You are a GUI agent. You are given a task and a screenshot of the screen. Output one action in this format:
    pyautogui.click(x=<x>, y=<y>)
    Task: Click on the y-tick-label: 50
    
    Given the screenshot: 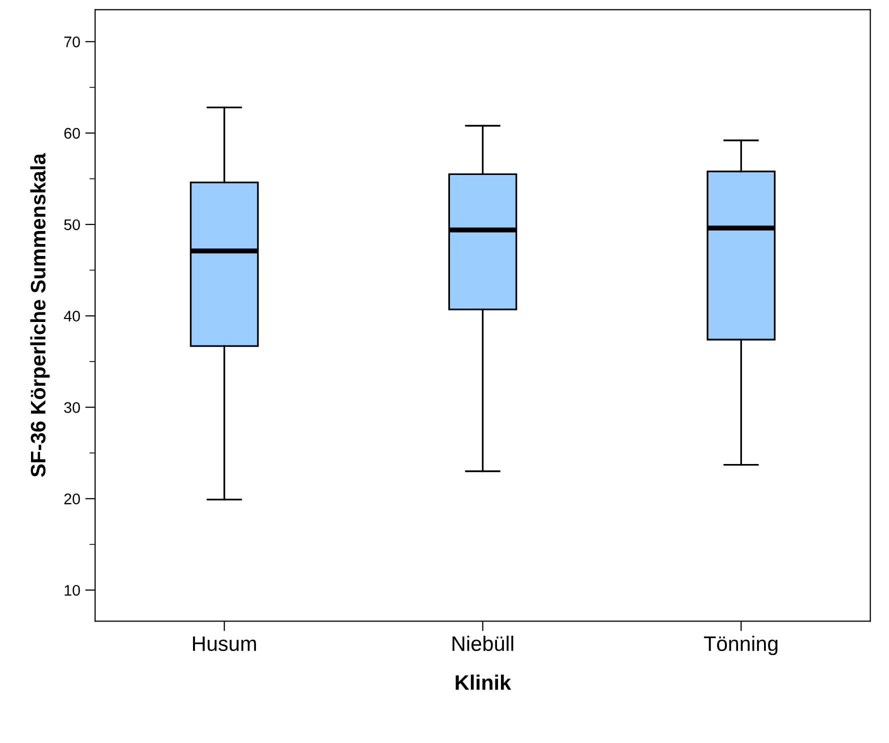 What is the action you would take?
    pyautogui.click(x=72, y=224)
    